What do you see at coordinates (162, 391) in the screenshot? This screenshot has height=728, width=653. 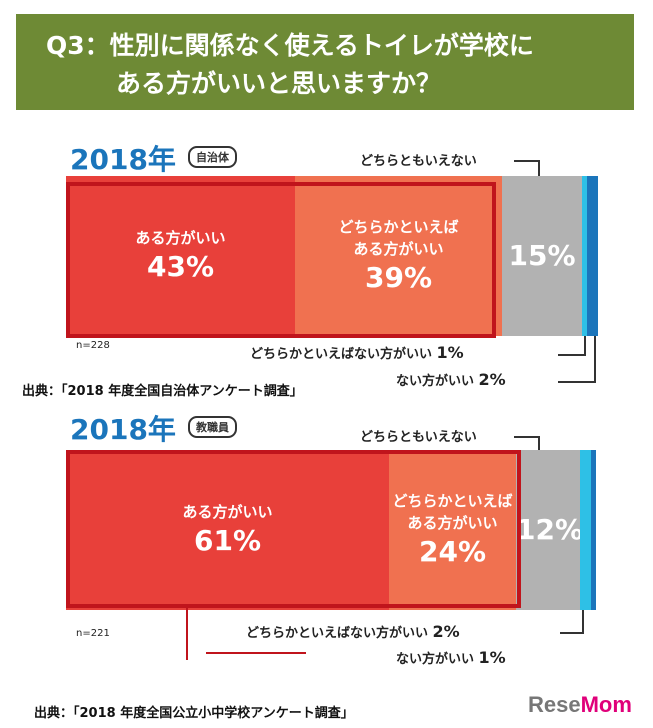 I see `chart-1-source: 出典：「2018 年度全国自治体アンケート調査」` at bounding box center [162, 391].